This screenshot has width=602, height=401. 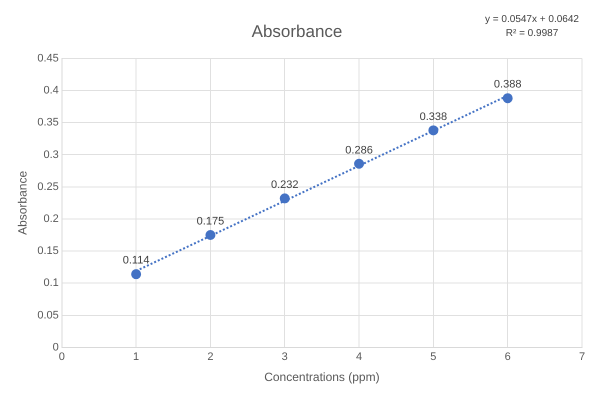 I want to click on y-tick-label: 0.2, so click(x=51, y=218).